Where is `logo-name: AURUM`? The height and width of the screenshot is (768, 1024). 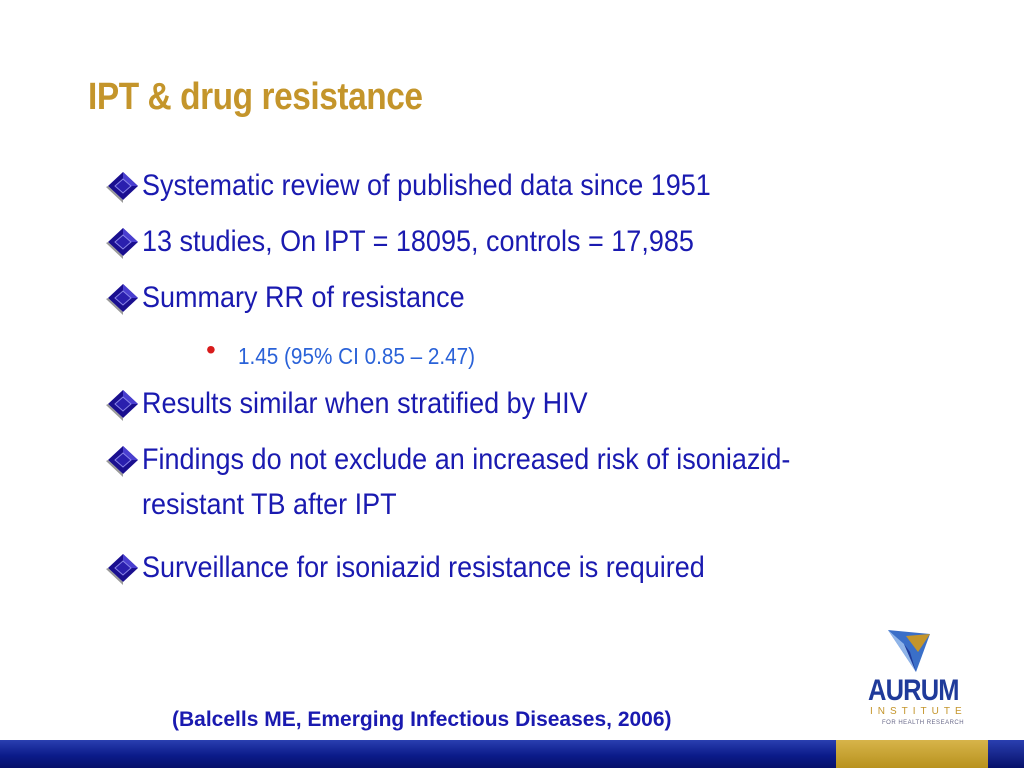
logo-name: AURUM is located at coordinates (914, 690).